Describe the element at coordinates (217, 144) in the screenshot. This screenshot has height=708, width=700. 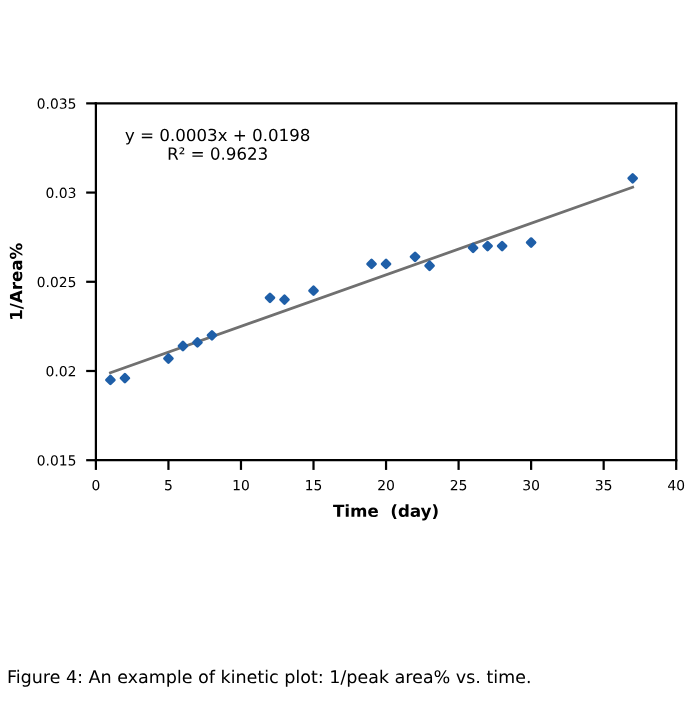
I see `annotation: y = 0.0003x + 0.0198 R² = 0.9623` at that location.